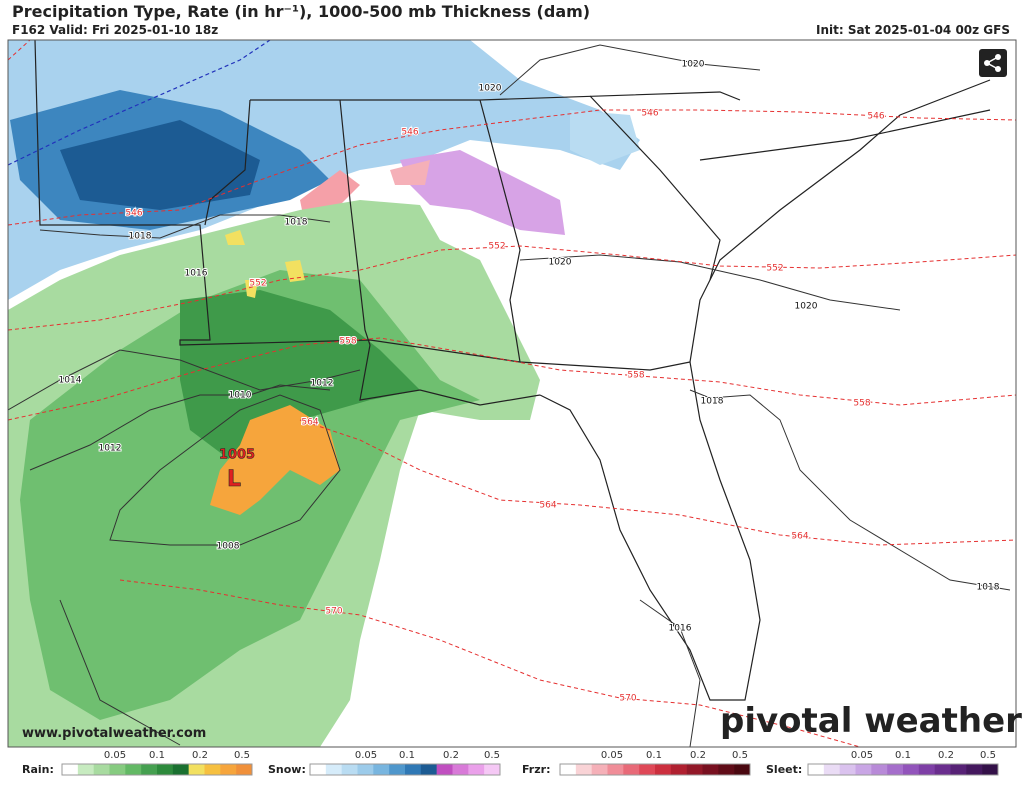 Image resolution: width=1024 pixels, height=787 pixels. Describe the element at coordinates (275, 460) in the screenshot. I see `rain-intense` at that location.